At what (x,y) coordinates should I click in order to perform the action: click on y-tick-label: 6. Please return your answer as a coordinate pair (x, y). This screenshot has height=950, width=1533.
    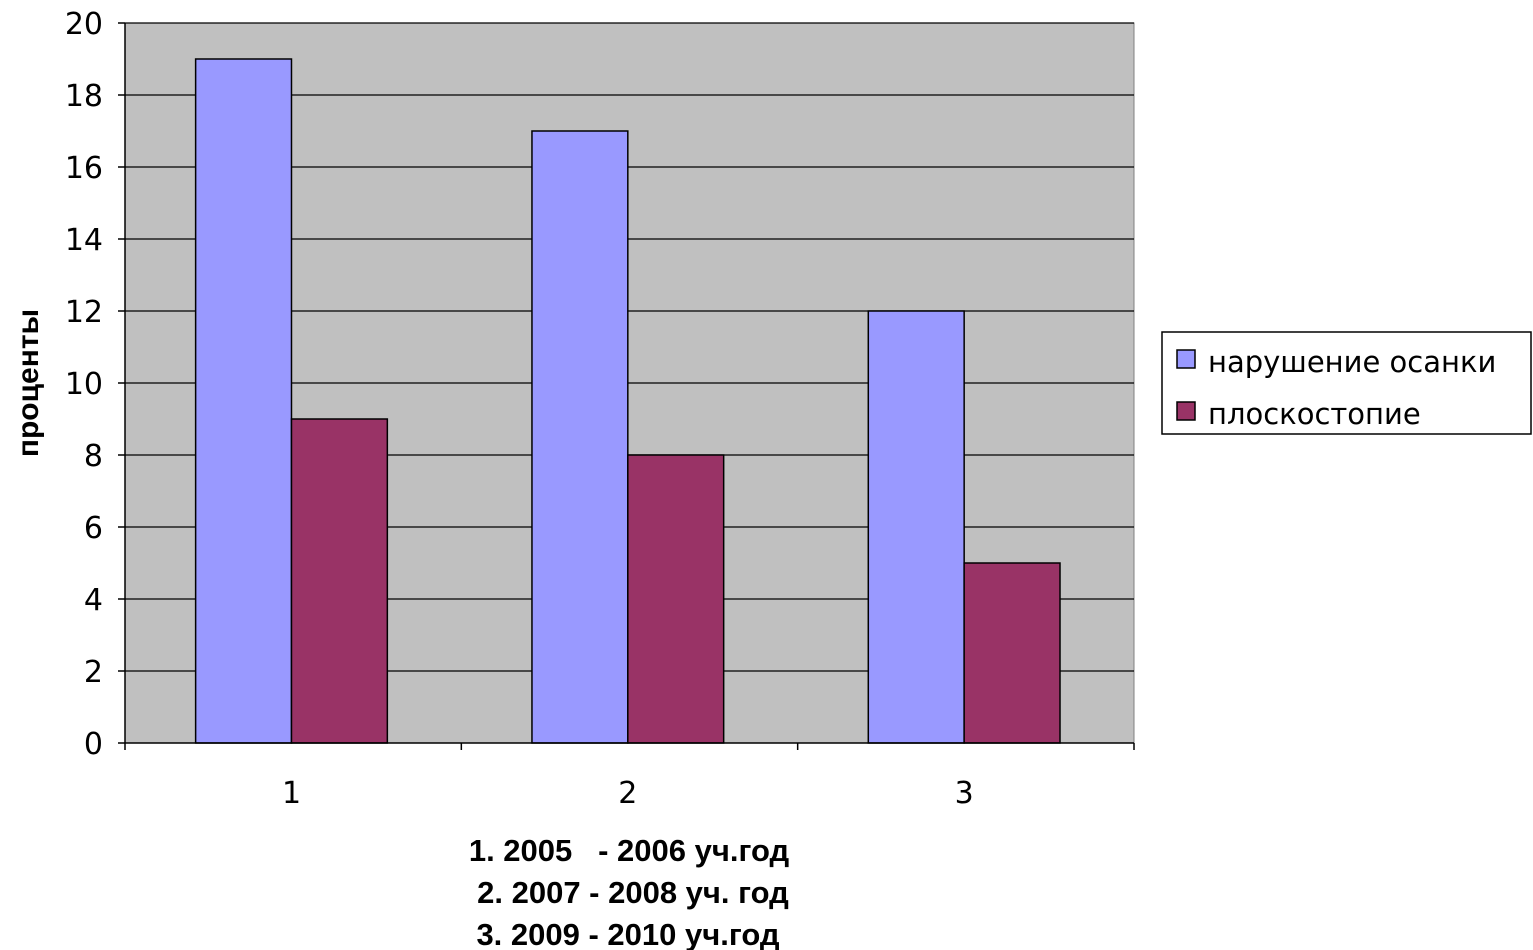
    Looking at the image, I should click on (93, 528).